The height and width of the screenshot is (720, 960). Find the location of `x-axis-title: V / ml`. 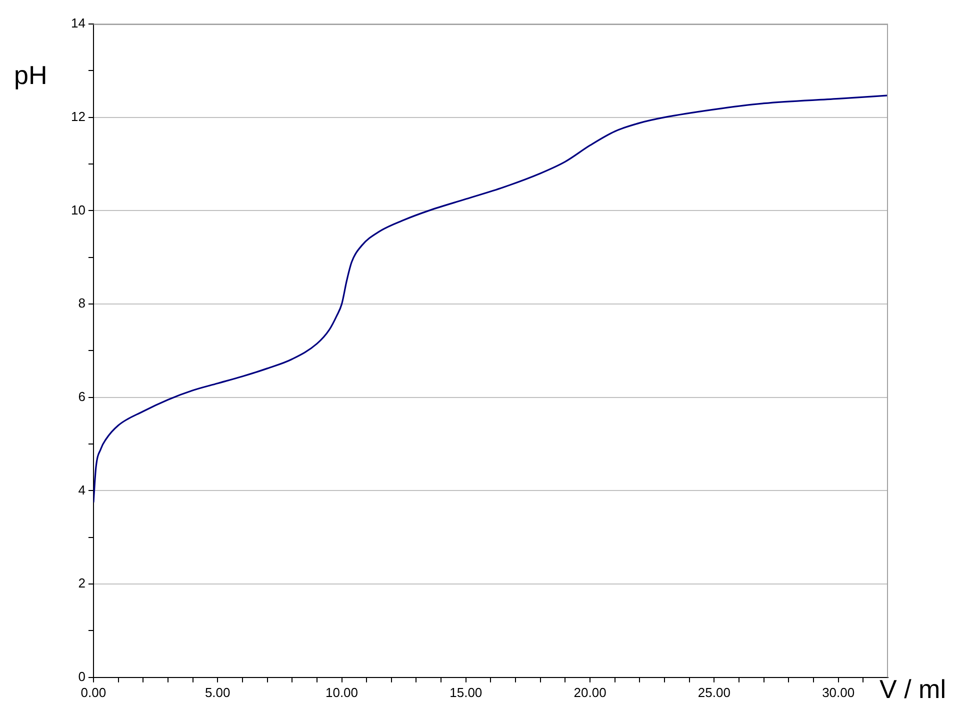

x-axis-title: V / ml is located at coordinates (913, 689).